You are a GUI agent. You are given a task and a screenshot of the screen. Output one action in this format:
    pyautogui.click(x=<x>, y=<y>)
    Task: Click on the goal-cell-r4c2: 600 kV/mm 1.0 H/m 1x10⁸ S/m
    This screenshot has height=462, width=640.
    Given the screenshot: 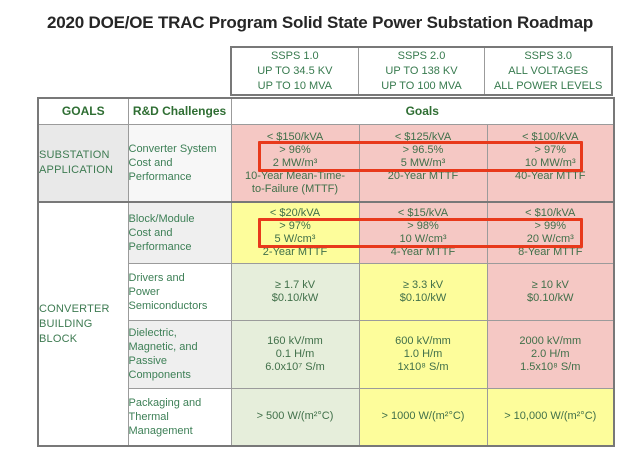 What is the action you would take?
    pyautogui.click(x=423, y=354)
    